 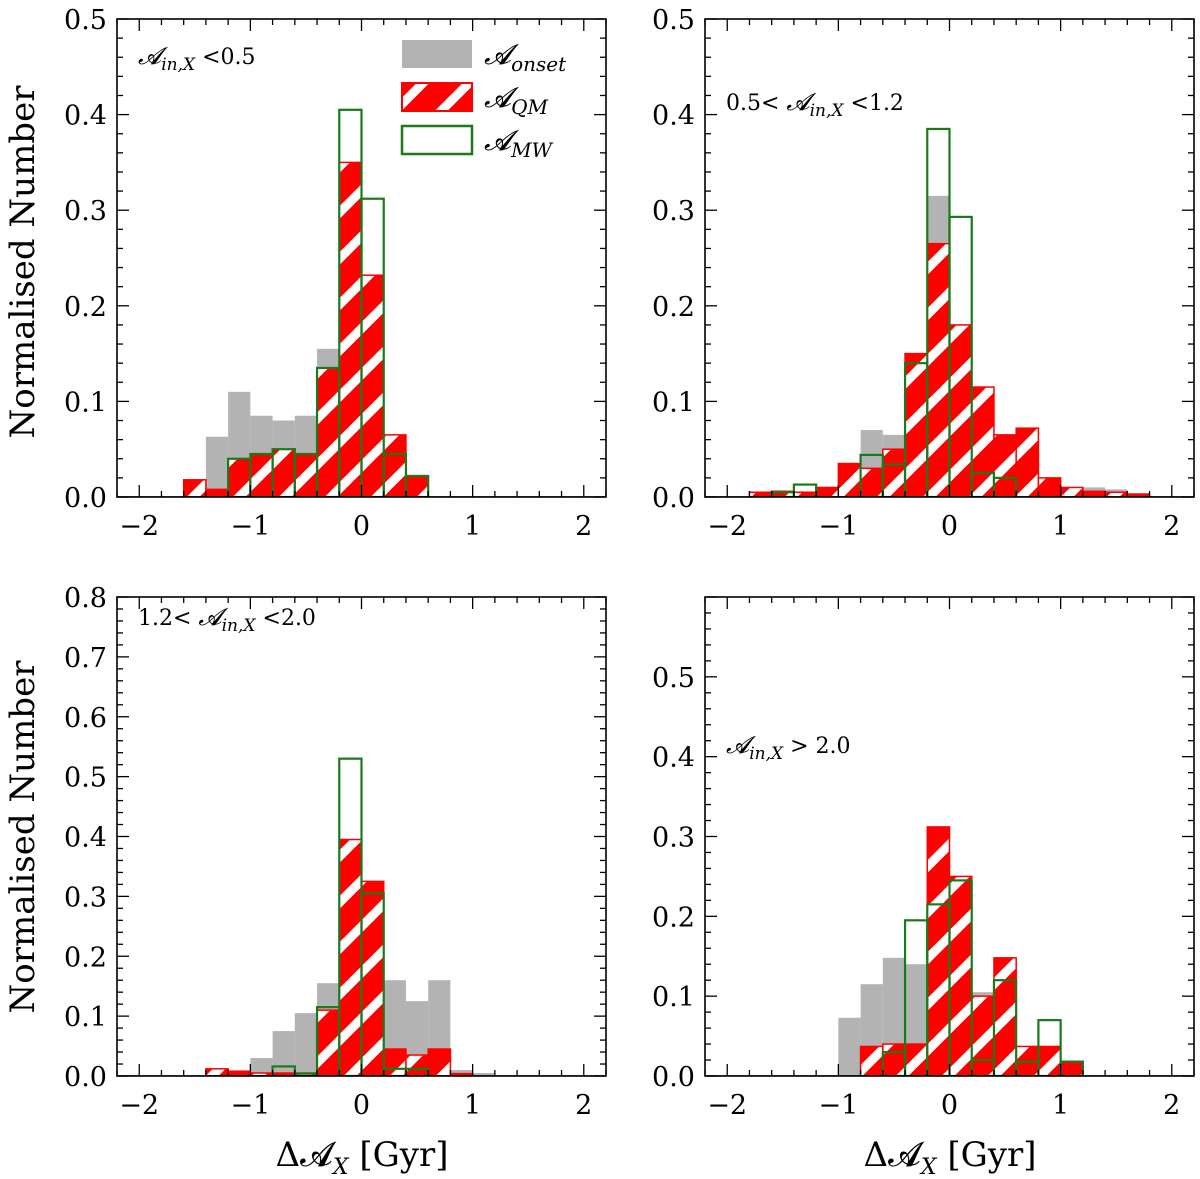 What do you see at coordinates (361, 1105) in the screenshot?
I see `bottom-left-x-tick-label: 0` at bounding box center [361, 1105].